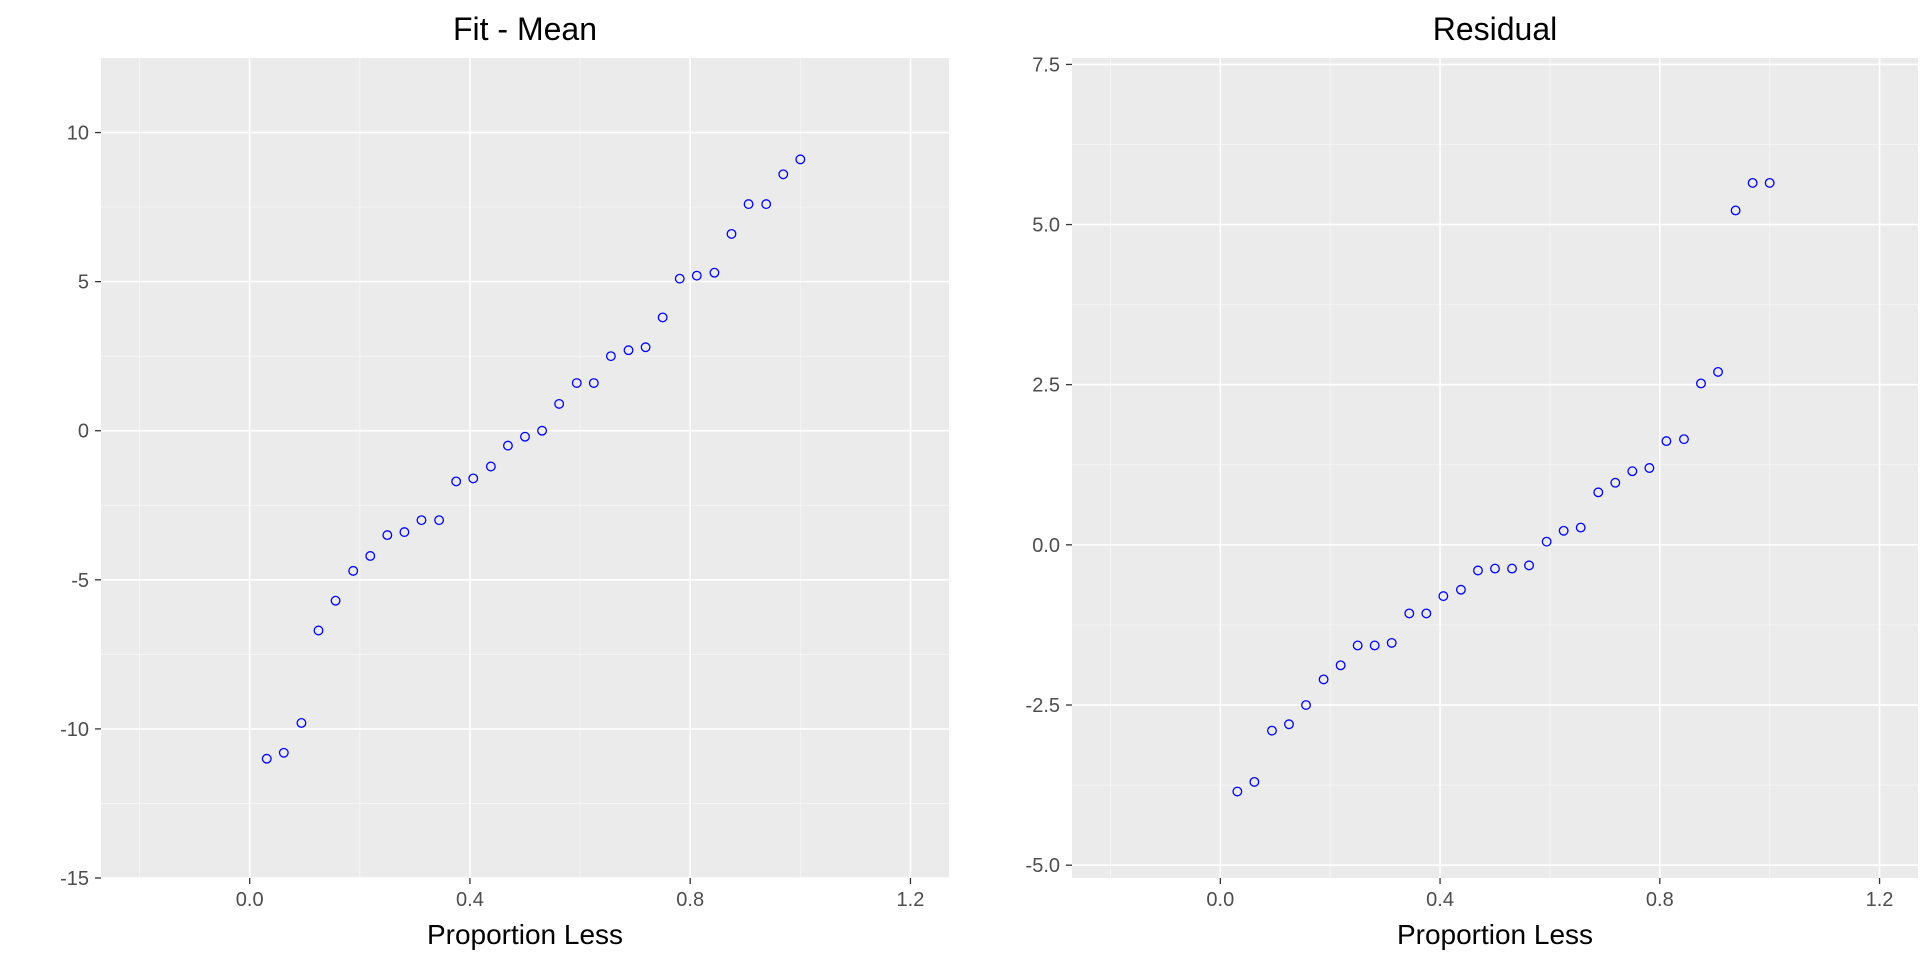 The image size is (1920, 960). What do you see at coordinates (1046, 546) in the screenshot?
I see `y-tick-label: 0.0` at bounding box center [1046, 546].